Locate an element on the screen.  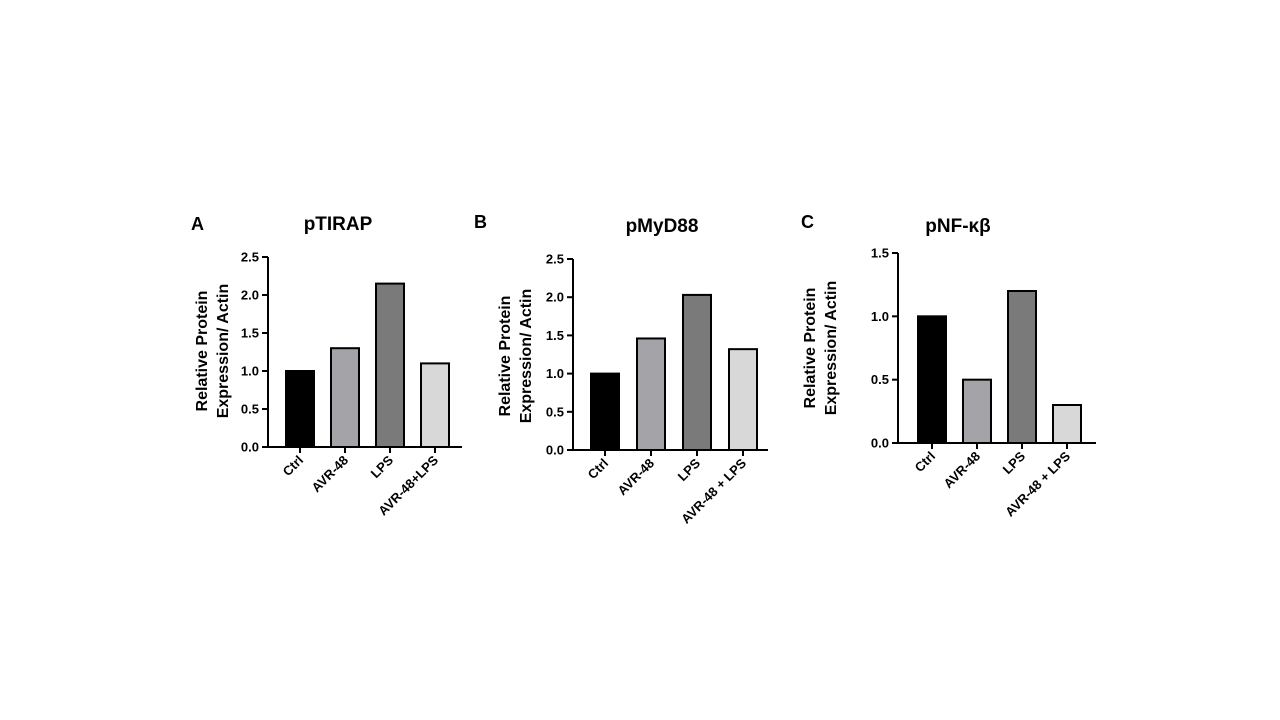
category-label-c: LPS is located at coordinates (1014, 462).